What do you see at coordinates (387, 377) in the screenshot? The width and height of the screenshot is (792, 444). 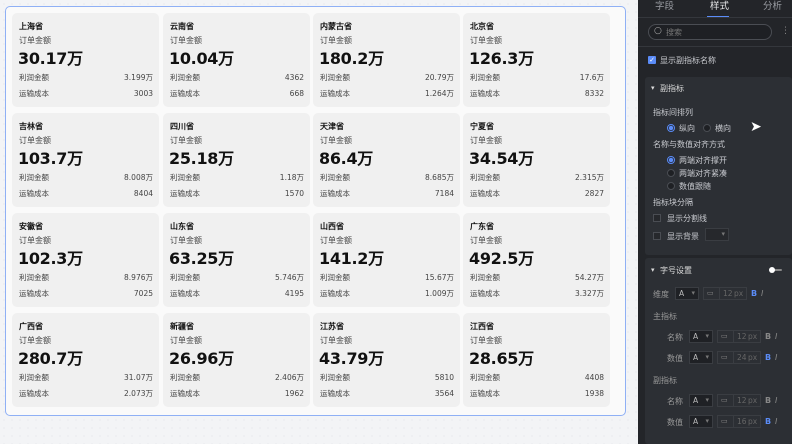 I see `profit-row: 利润金额 5810` at bounding box center [387, 377].